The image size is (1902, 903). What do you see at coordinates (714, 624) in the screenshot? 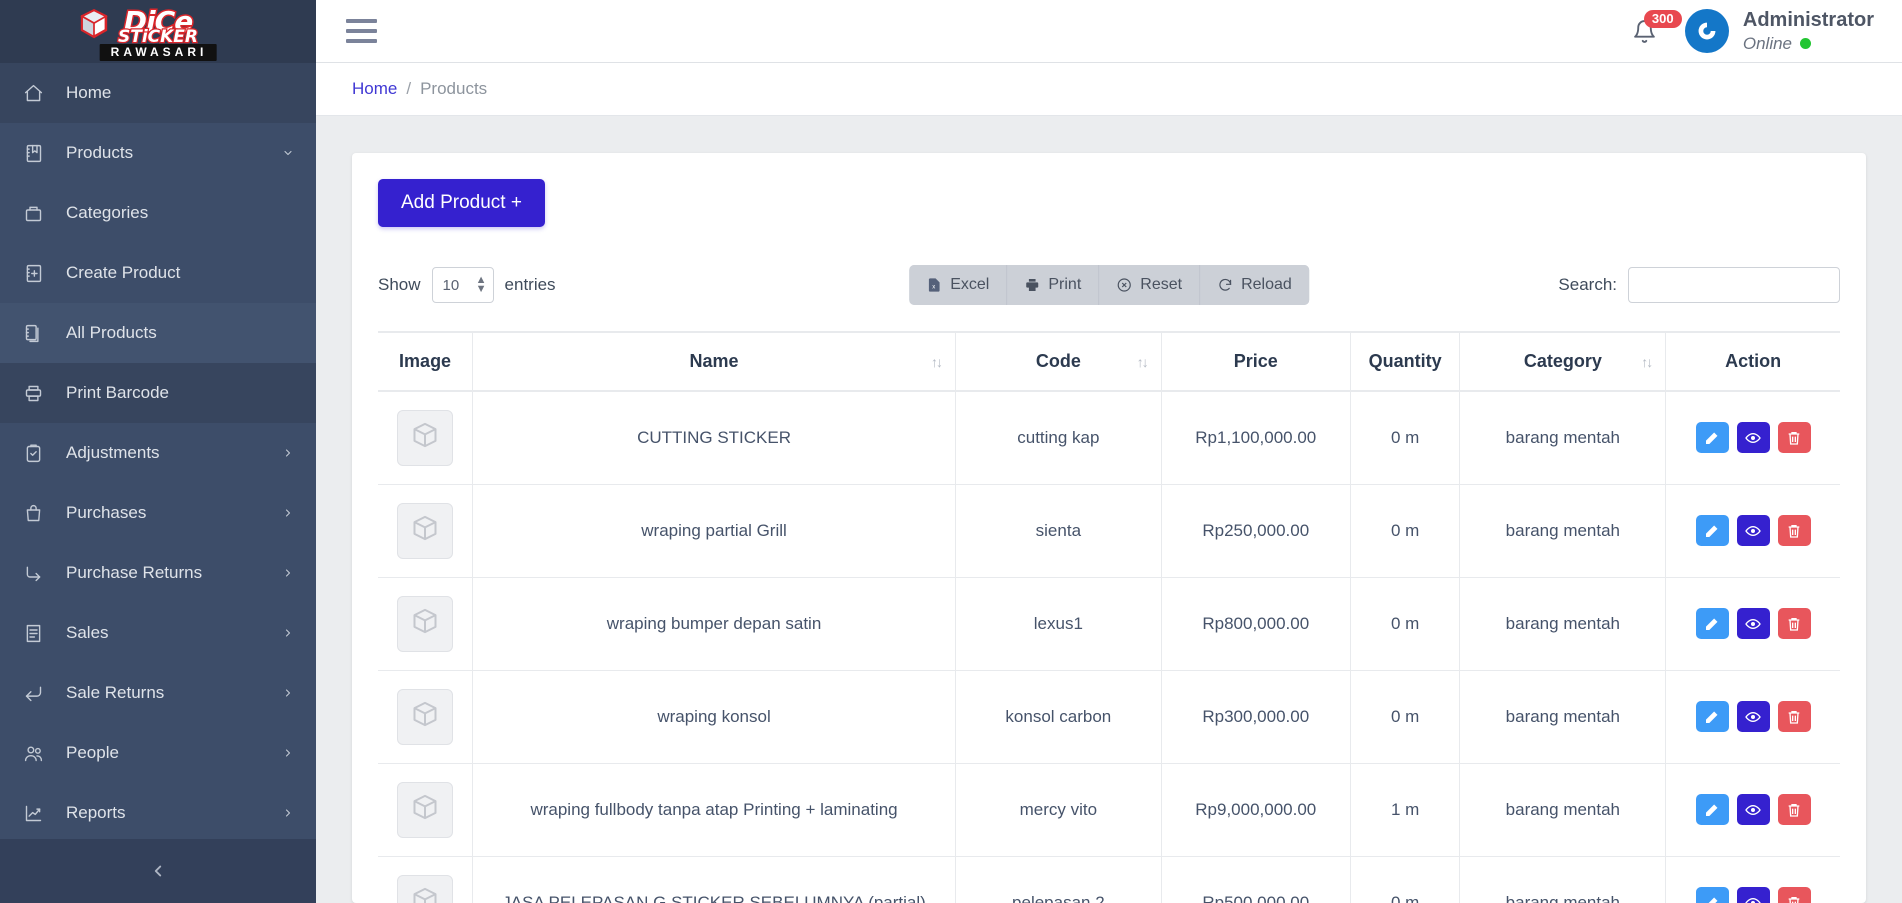
I see `cell-name: wraping bumper depan satin` at bounding box center [714, 624].